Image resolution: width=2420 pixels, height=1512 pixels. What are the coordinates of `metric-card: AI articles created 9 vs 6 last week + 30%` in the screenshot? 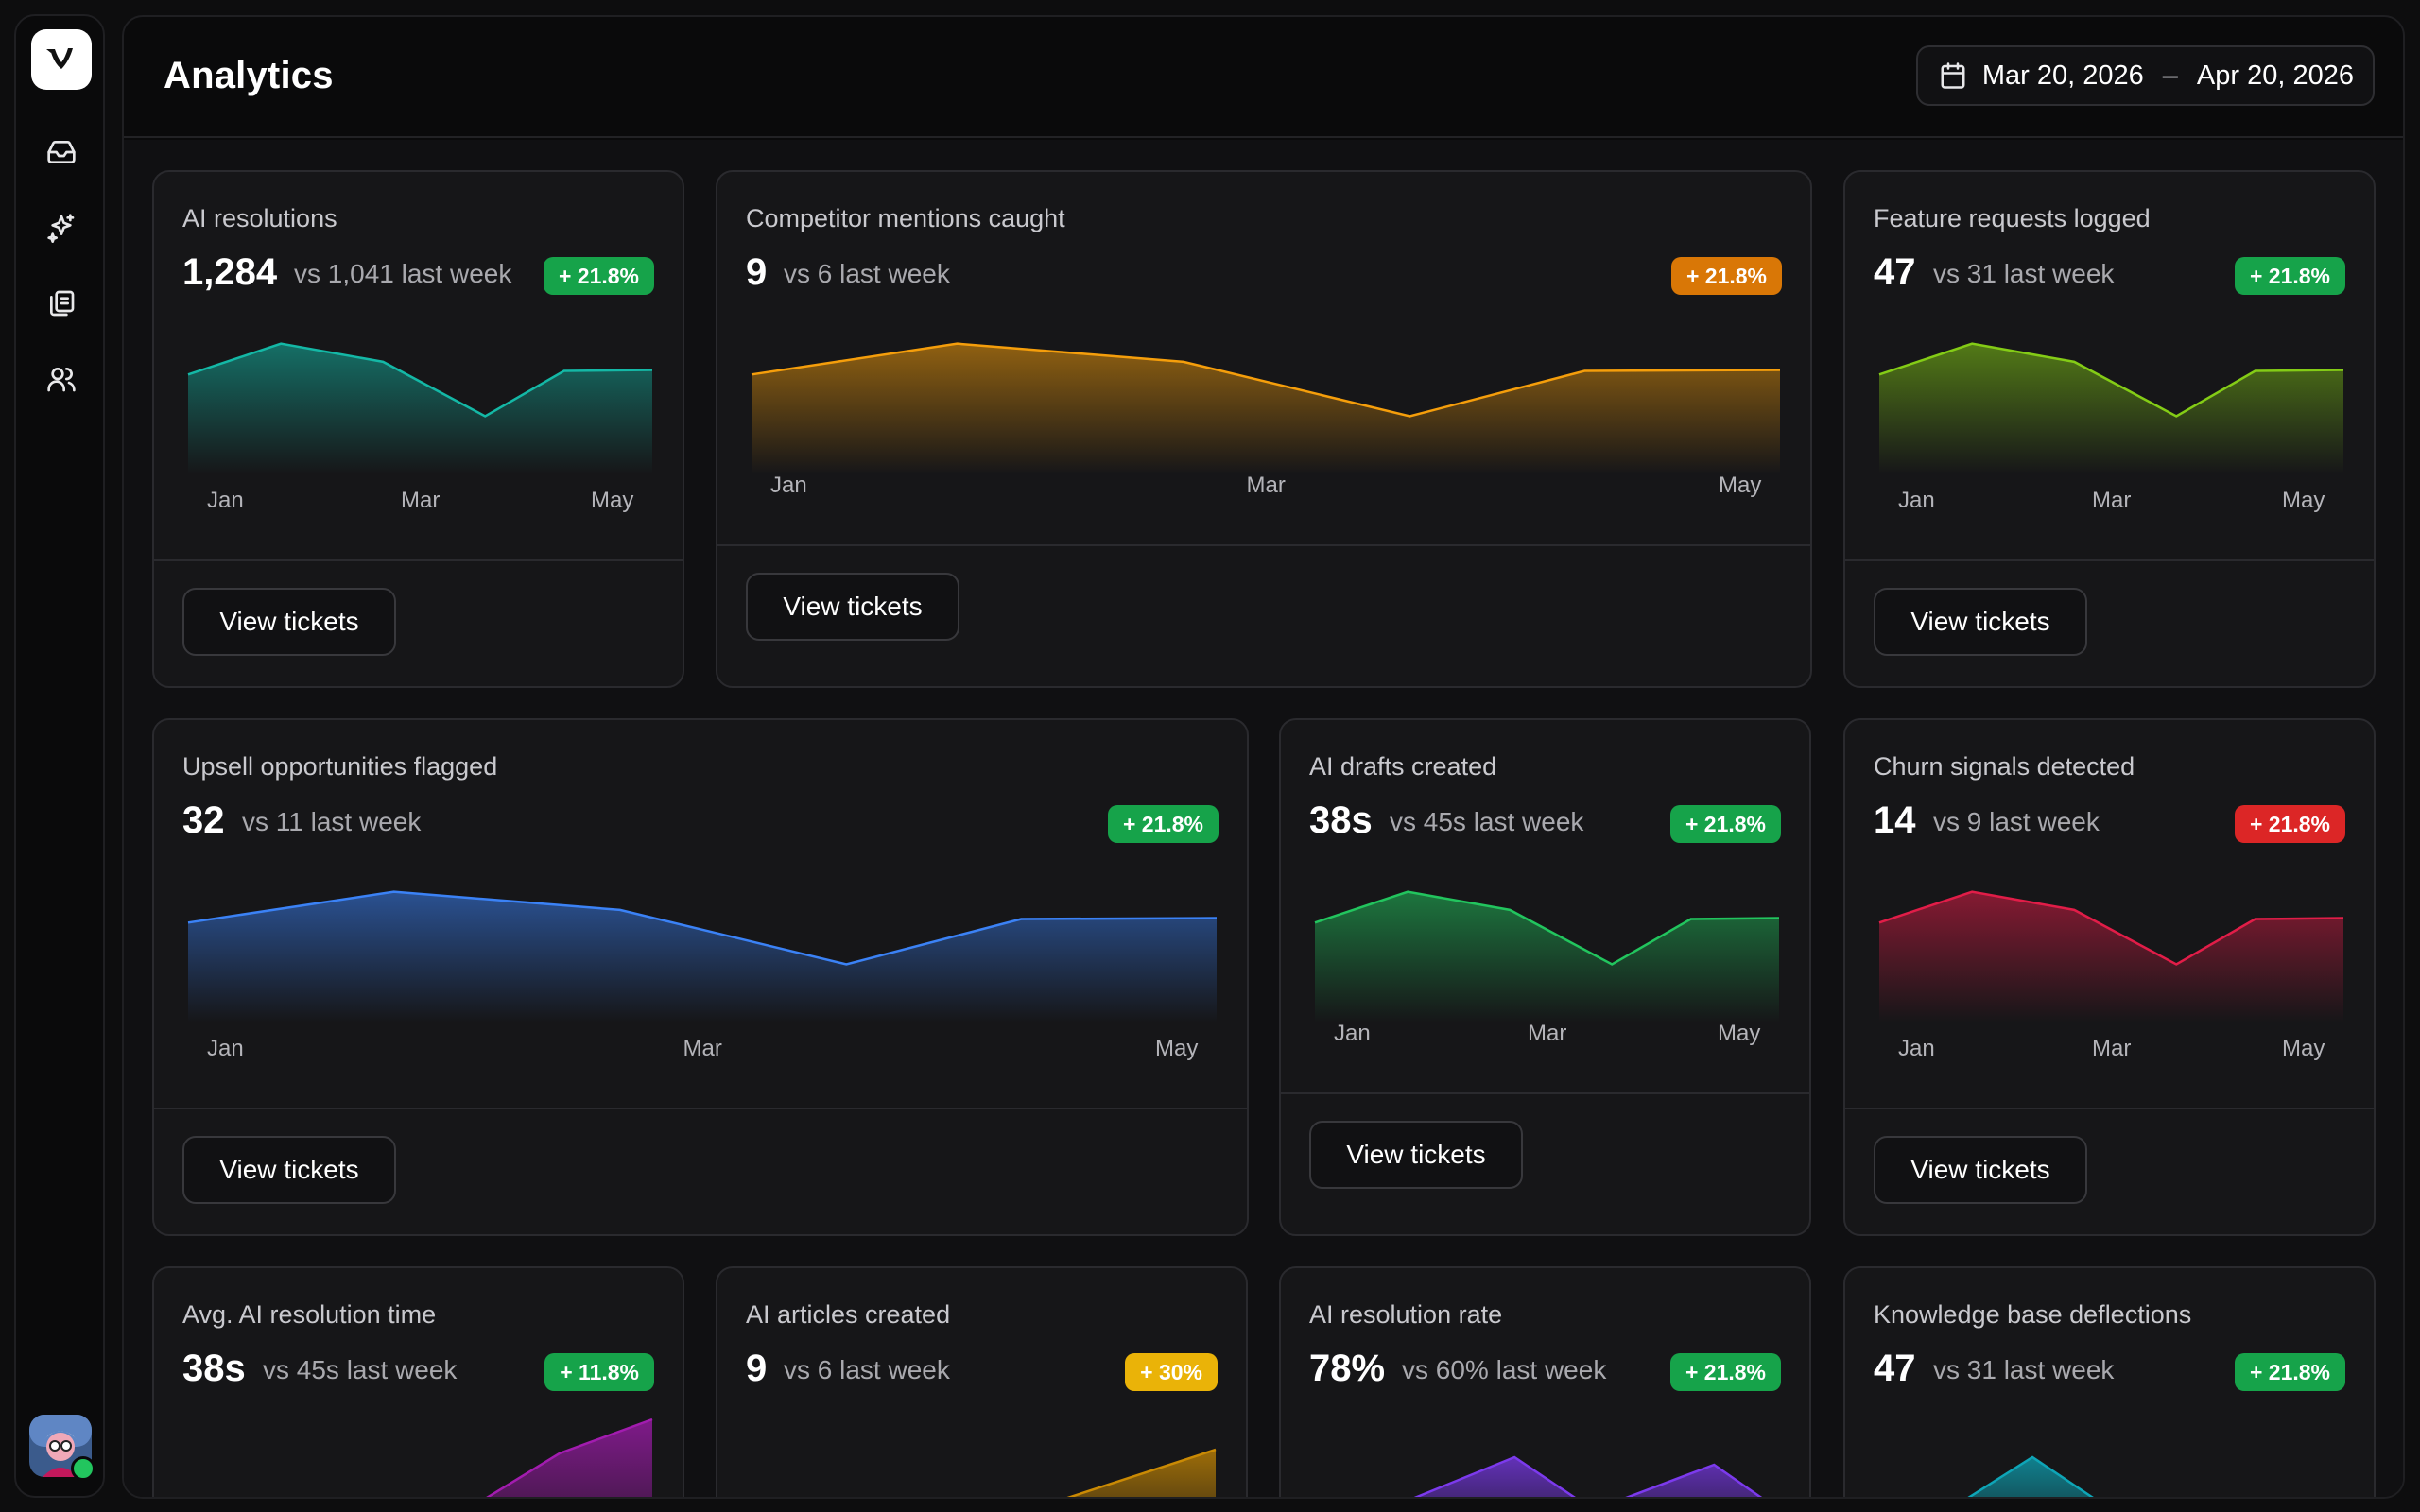 It's located at (982, 1381).